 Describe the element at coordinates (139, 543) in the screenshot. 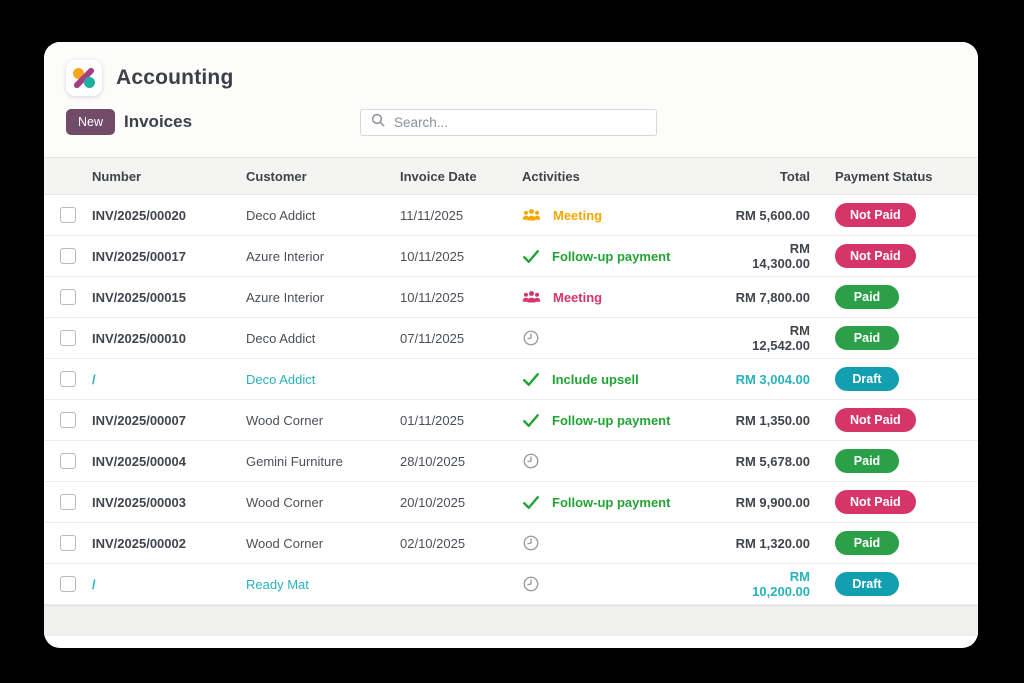

I see `invoice-number: INV/2025/00002` at that location.